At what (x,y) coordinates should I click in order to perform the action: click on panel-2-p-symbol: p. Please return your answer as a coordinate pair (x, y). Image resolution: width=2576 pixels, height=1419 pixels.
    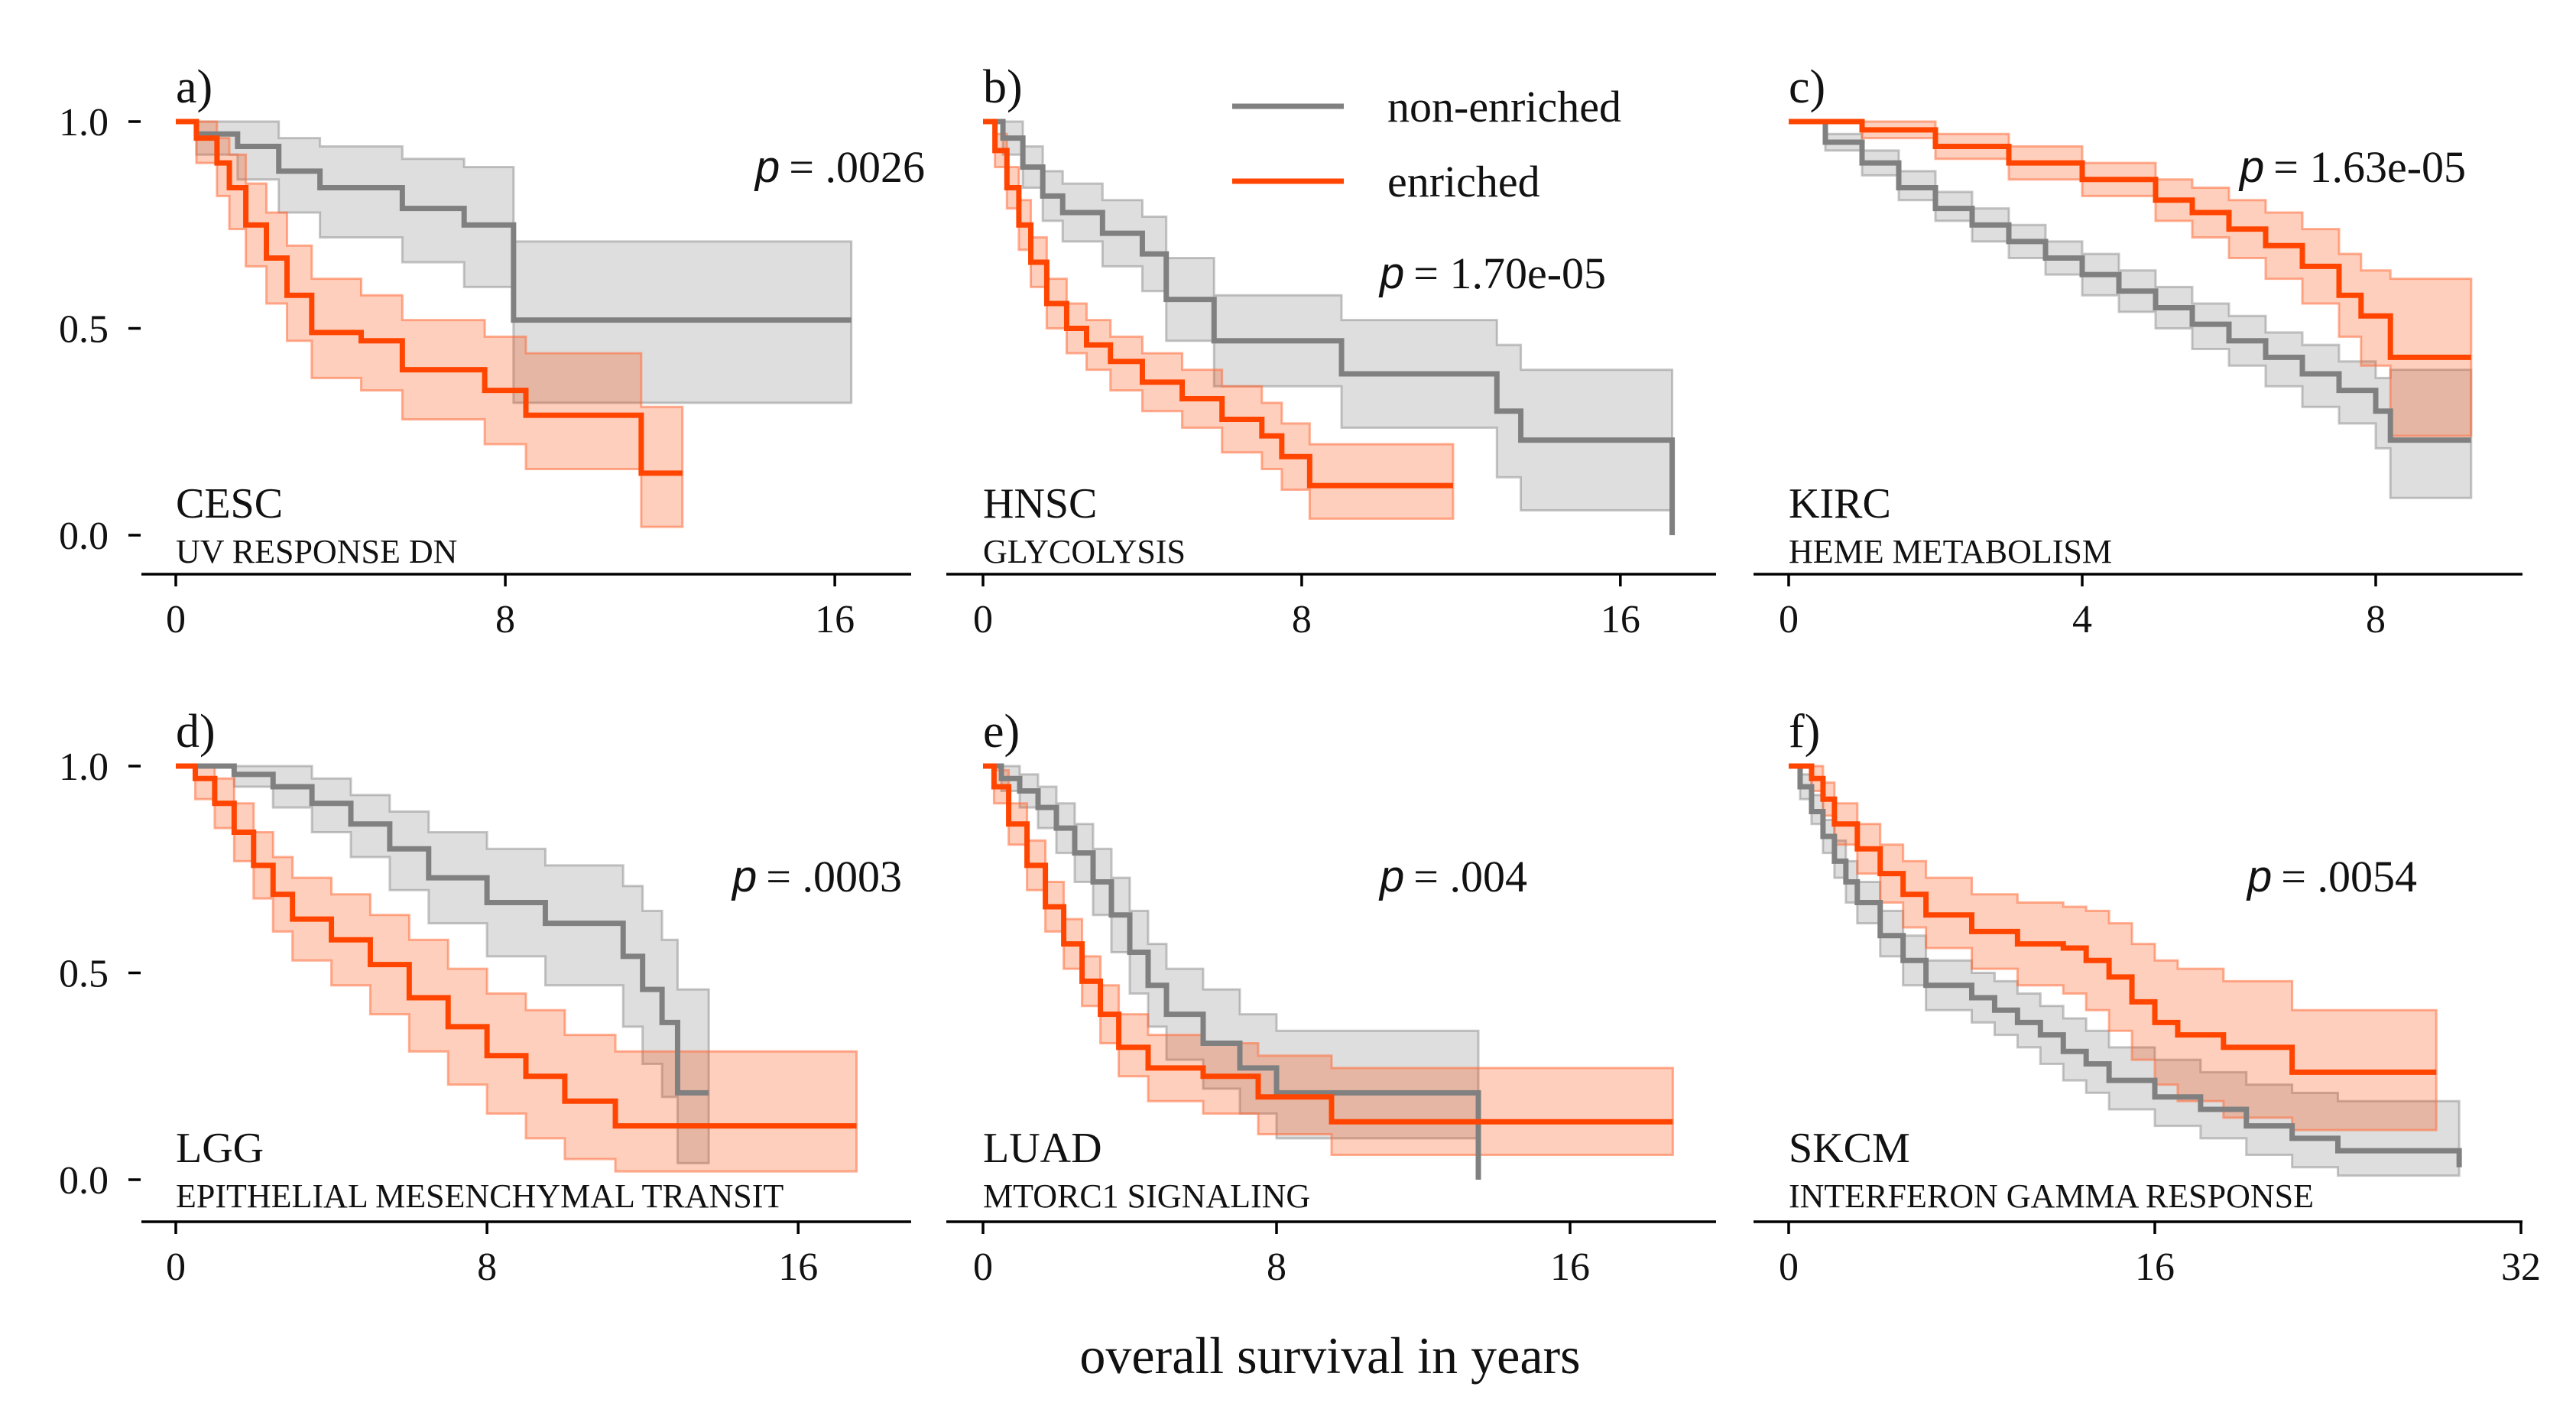
    Looking at the image, I should click on (1391, 273).